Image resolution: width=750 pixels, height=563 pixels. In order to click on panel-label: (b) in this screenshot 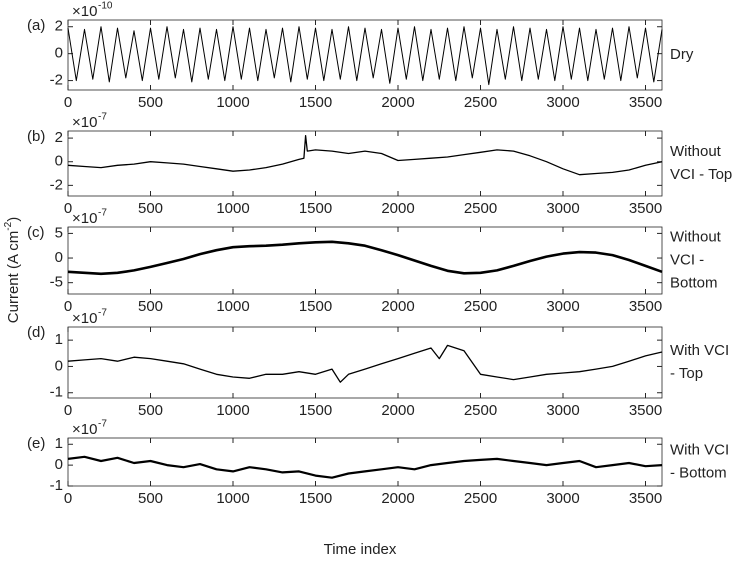, I will do `click(36, 136)`.